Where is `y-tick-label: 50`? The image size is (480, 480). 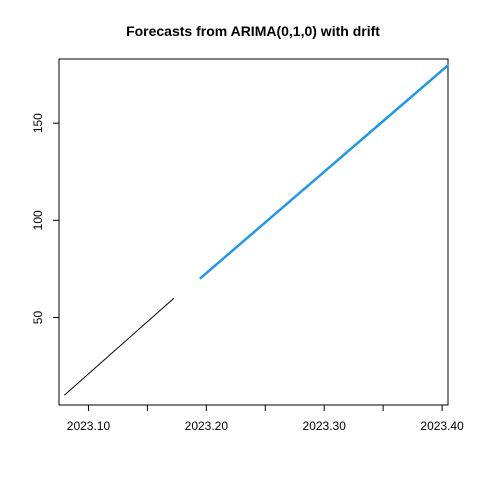
y-tick-label: 50 is located at coordinates (38, 318).